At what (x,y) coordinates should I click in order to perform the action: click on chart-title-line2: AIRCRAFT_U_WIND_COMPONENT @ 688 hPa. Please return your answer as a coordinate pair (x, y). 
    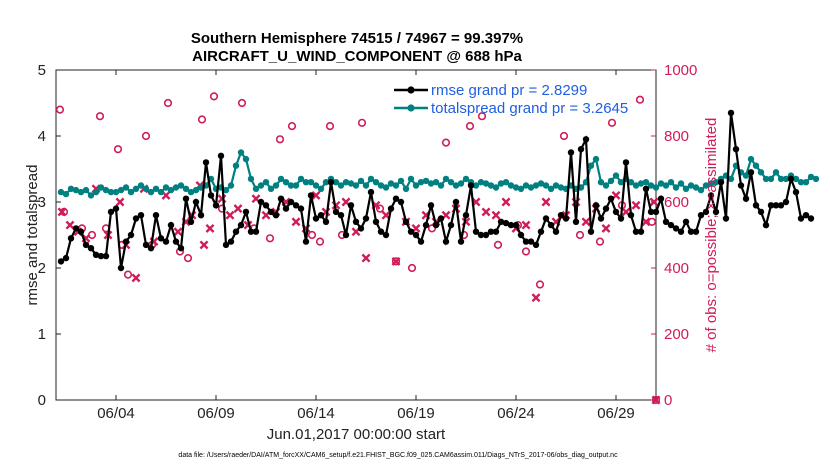
    Looking at the image, I should click on (357, 56).